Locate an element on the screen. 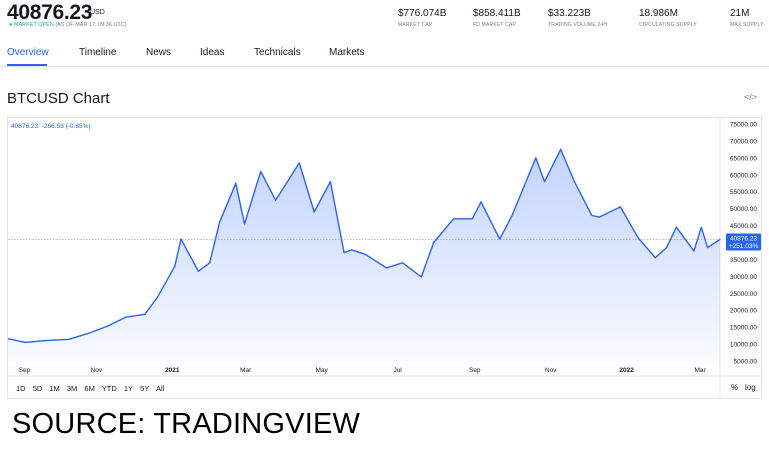 The image size is (769, 450). y-tick-label: 30000.00 is located at coordinates (743, 277).